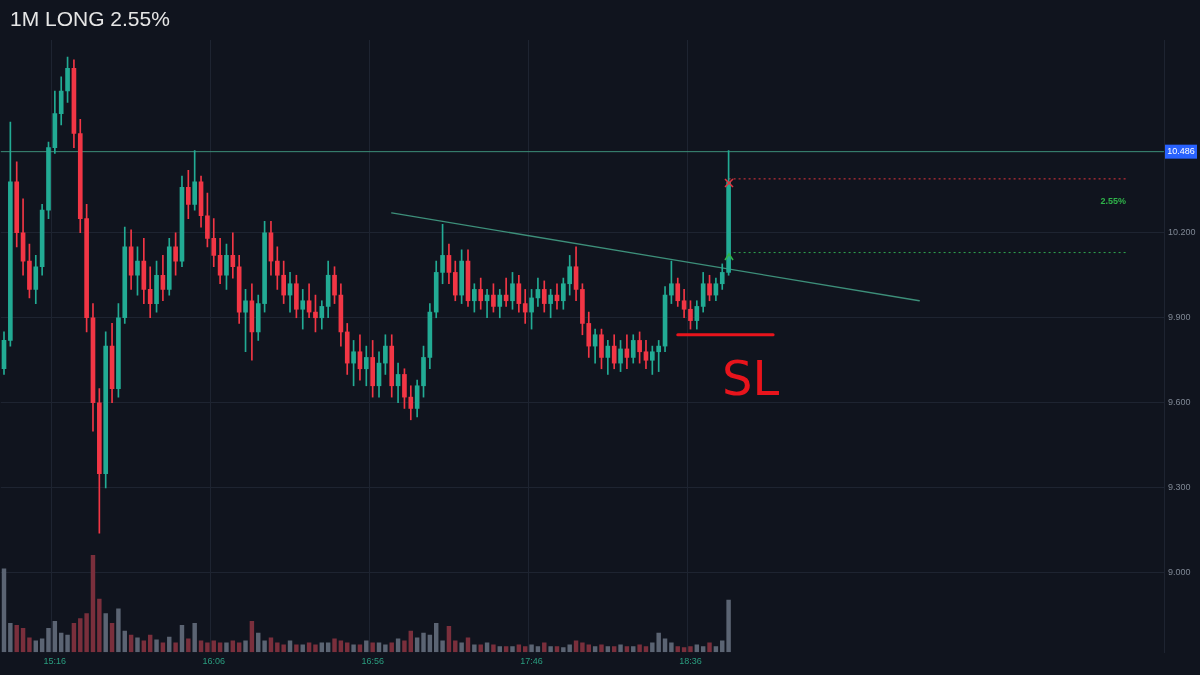 This screenshot has height=675, width=1200. I want to click on y-tick-label: 9.600, so click(1179, 402).